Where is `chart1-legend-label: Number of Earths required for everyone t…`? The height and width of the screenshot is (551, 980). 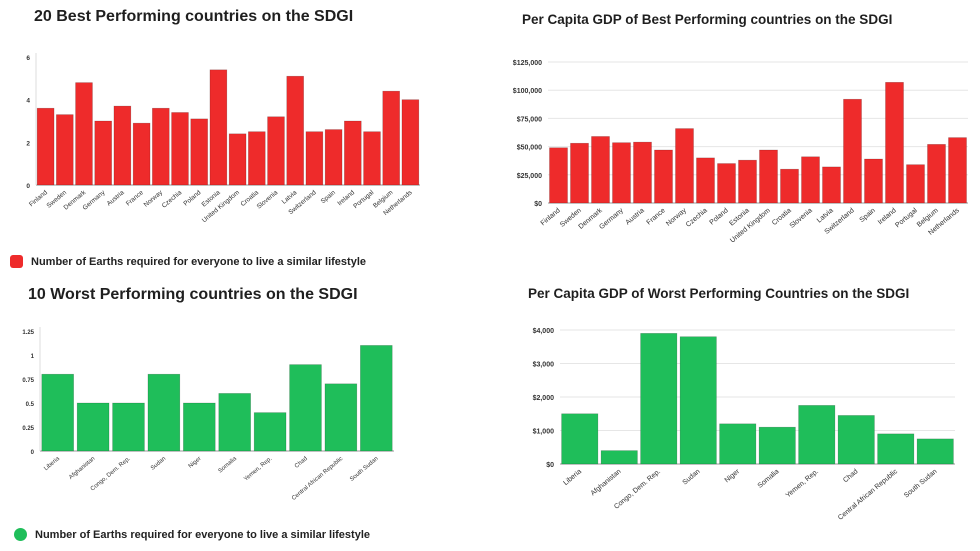
chart1-legend-label: Number of Earths required for everyone t… is located at coordinates (199, 261).